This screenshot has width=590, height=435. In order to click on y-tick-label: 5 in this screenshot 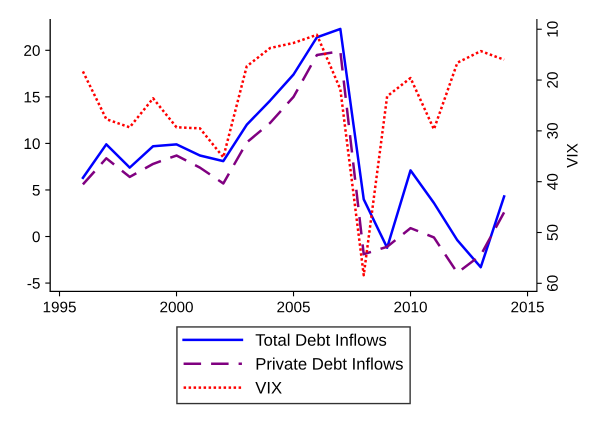, I will do `click(36, 190)`.